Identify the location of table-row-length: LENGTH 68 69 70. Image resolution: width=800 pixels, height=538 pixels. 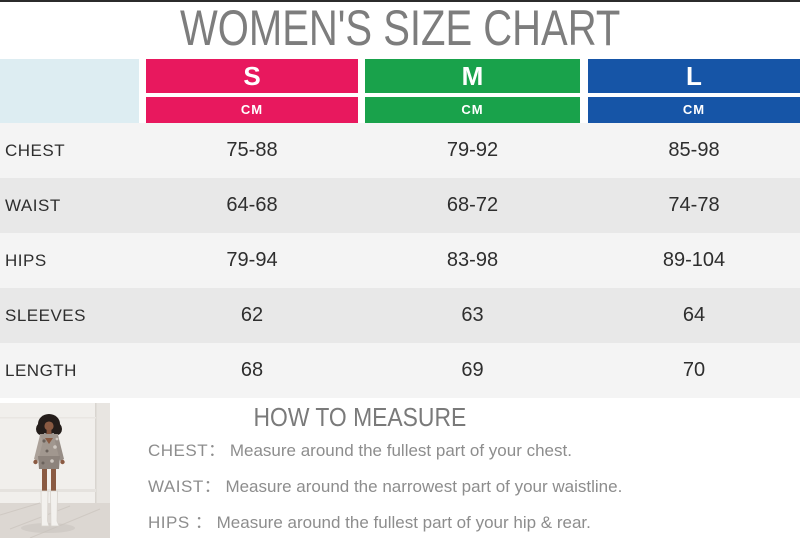
(400, 370).